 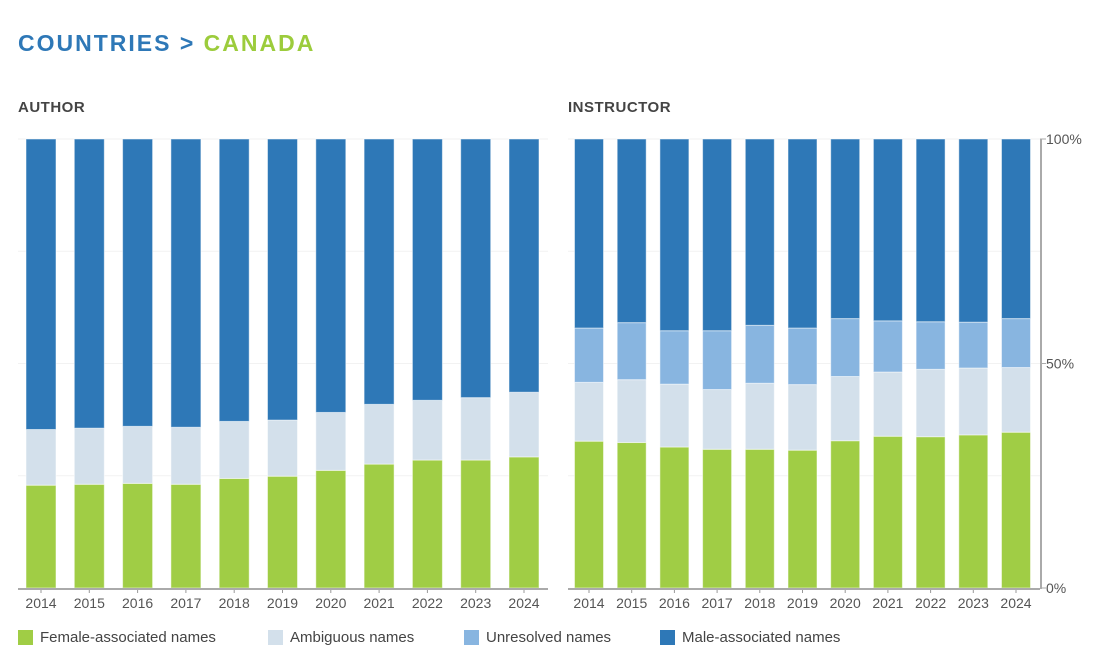 I want to click on x-tick-label: 2024, so click(x=523, y=603).